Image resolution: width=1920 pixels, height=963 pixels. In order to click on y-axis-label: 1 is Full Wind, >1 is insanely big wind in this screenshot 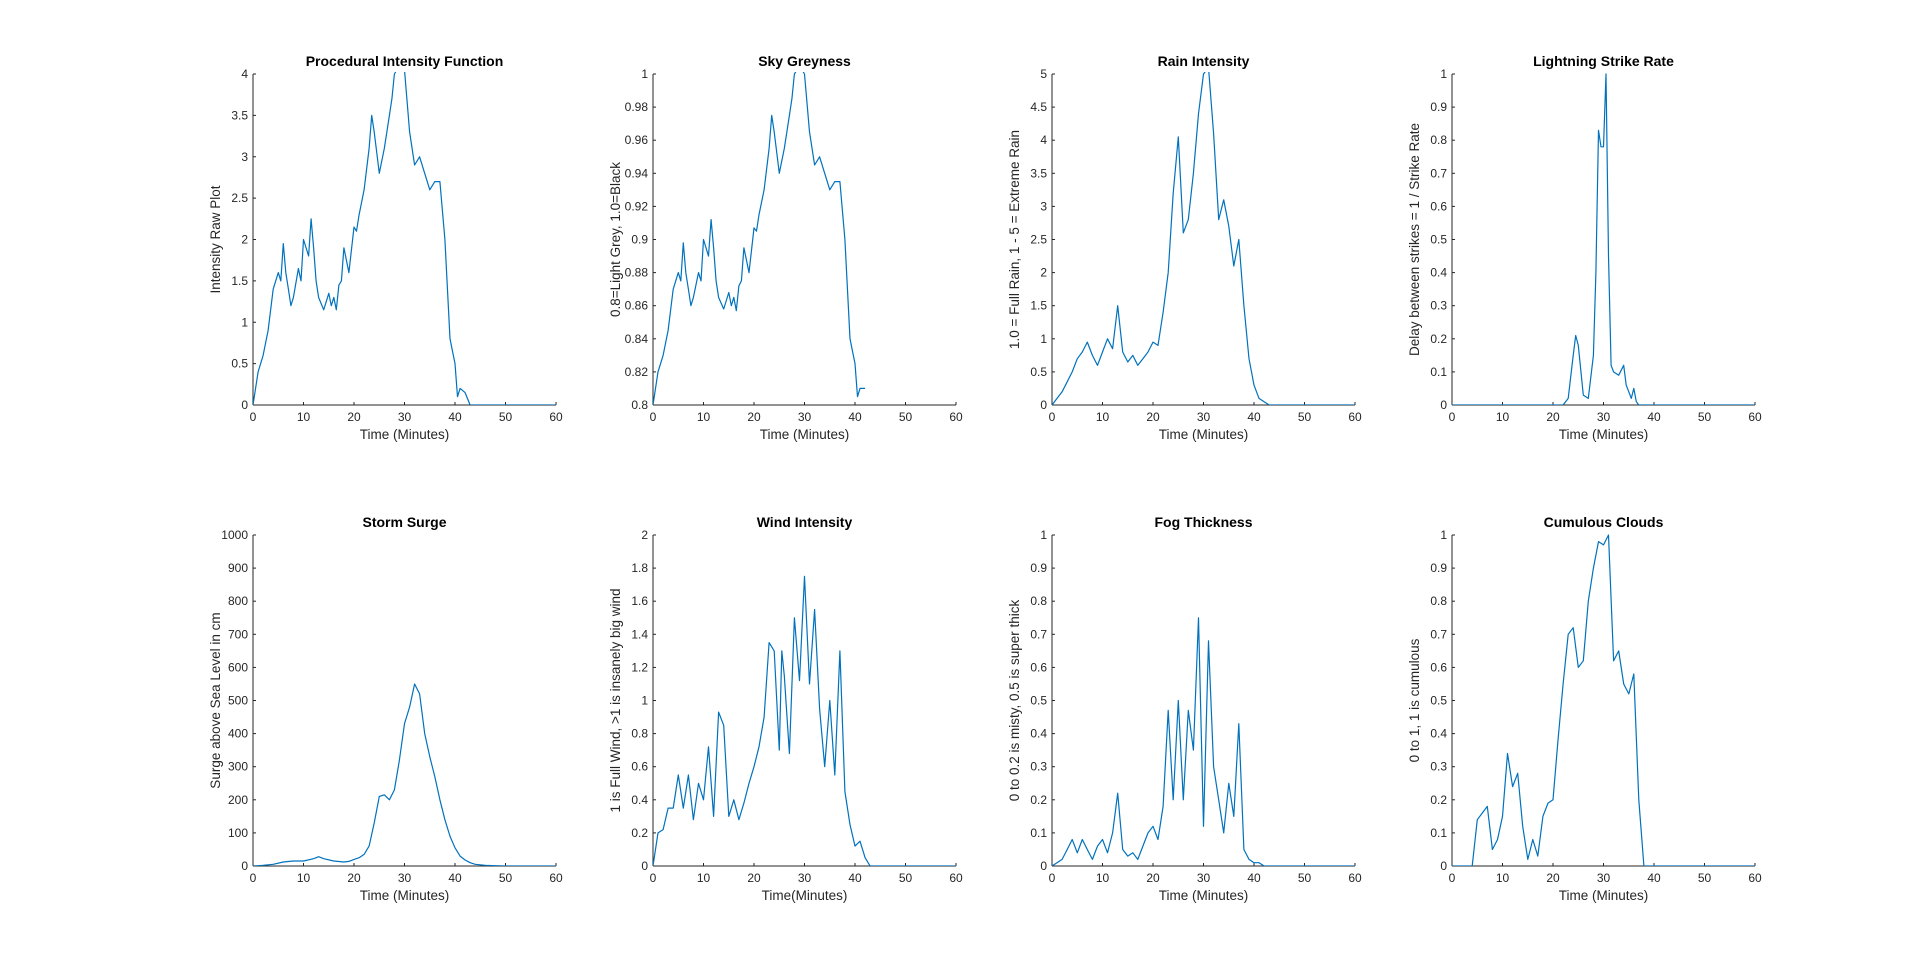, I will do `click(615, 701)`.